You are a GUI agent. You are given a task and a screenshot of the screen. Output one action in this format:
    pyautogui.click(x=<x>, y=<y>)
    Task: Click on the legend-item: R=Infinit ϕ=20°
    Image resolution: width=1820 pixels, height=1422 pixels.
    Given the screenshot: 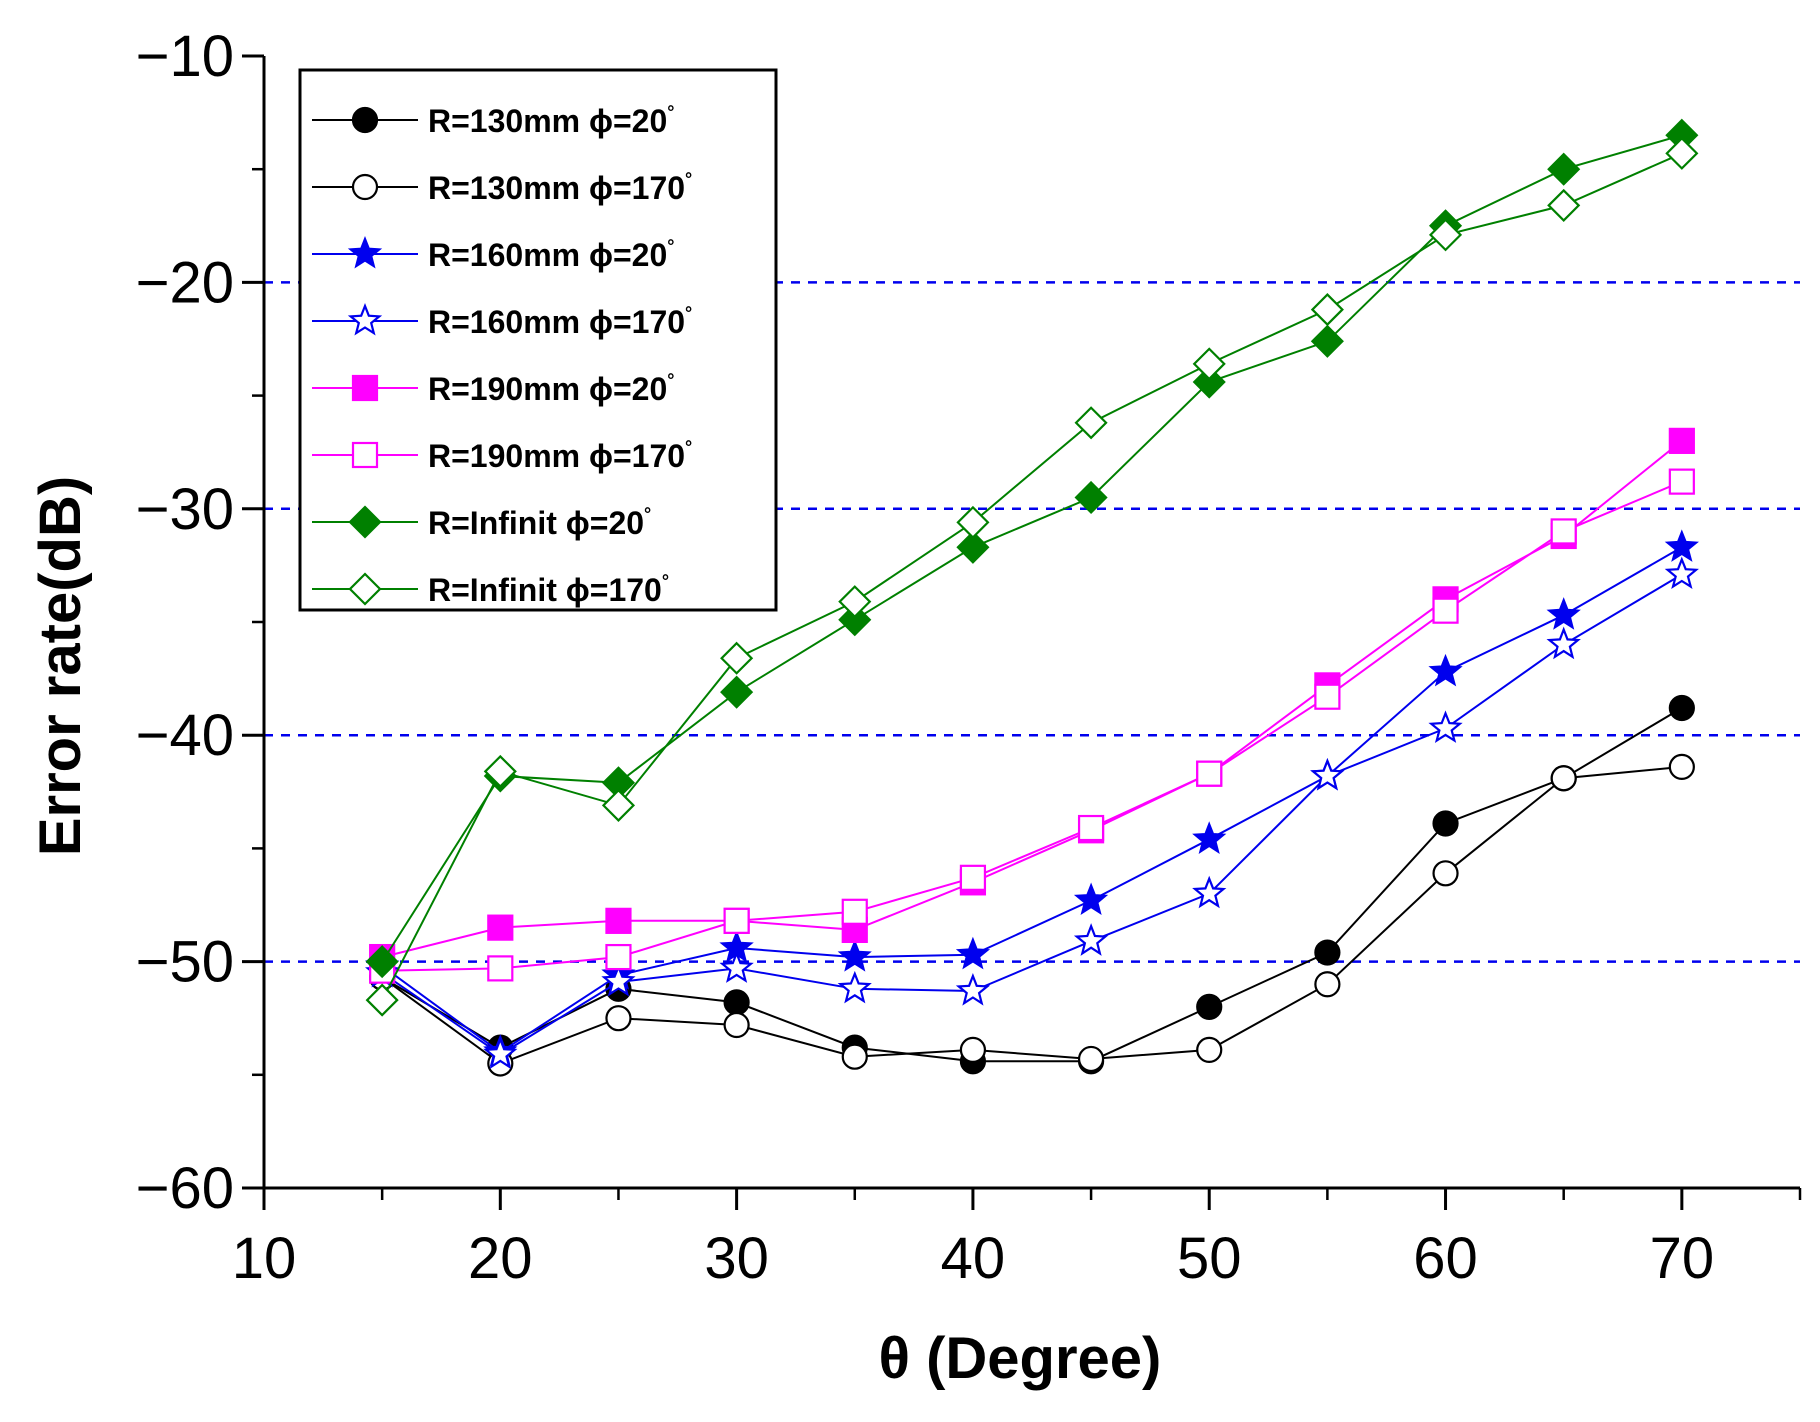 What is the action you would take?
    pyautogui.click(x=481, y=522)
    